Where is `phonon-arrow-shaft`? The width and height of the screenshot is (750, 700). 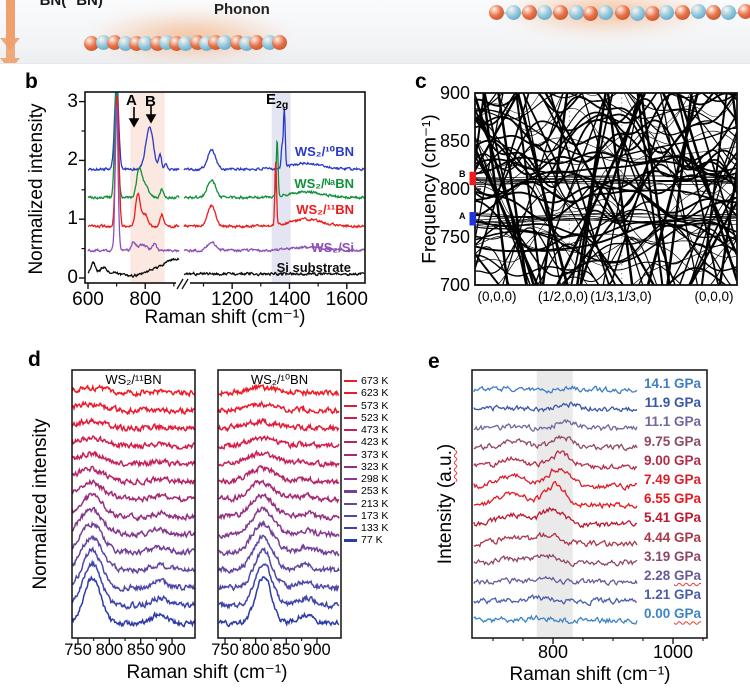 phonon-arrow-shaft is located at coordinates (10, 19).